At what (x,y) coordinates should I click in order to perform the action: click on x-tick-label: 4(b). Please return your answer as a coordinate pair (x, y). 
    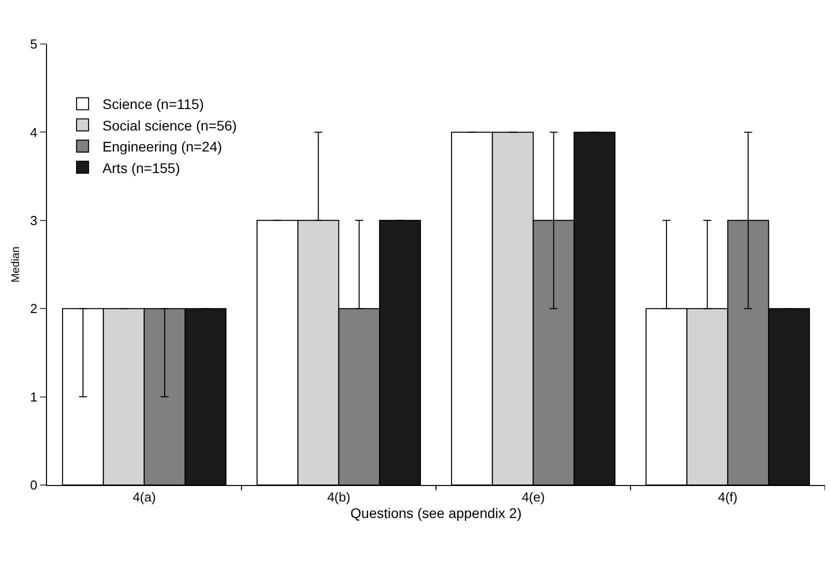
    Looking at the image, I should click on (338, 497).